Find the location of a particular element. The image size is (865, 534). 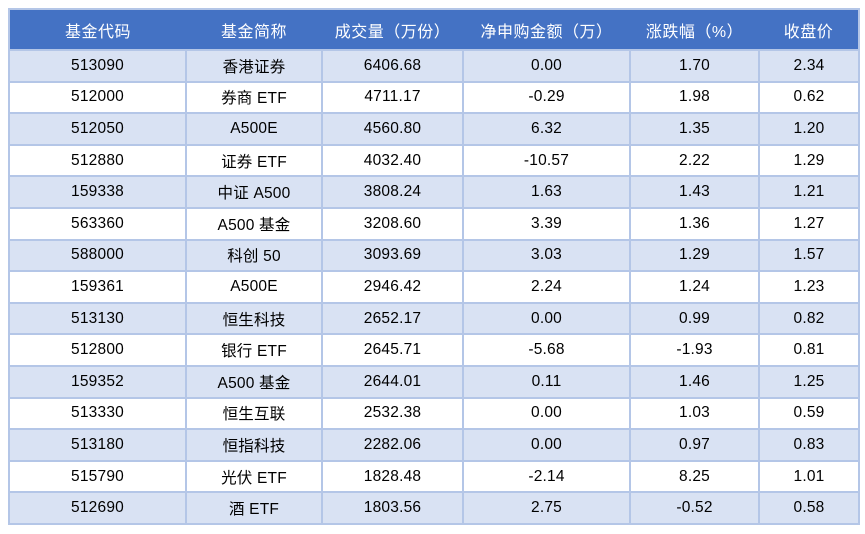

table-row: 159352 A500 基金 2644.01 0.11 1.46 1.25 is located at coordinates (434, 381).